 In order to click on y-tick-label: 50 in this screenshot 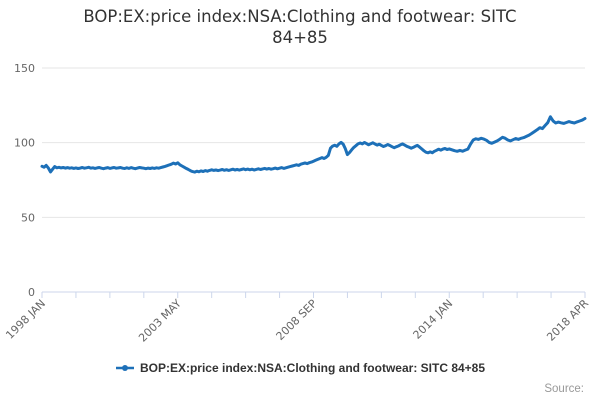, I will do `click(28, 217)`.